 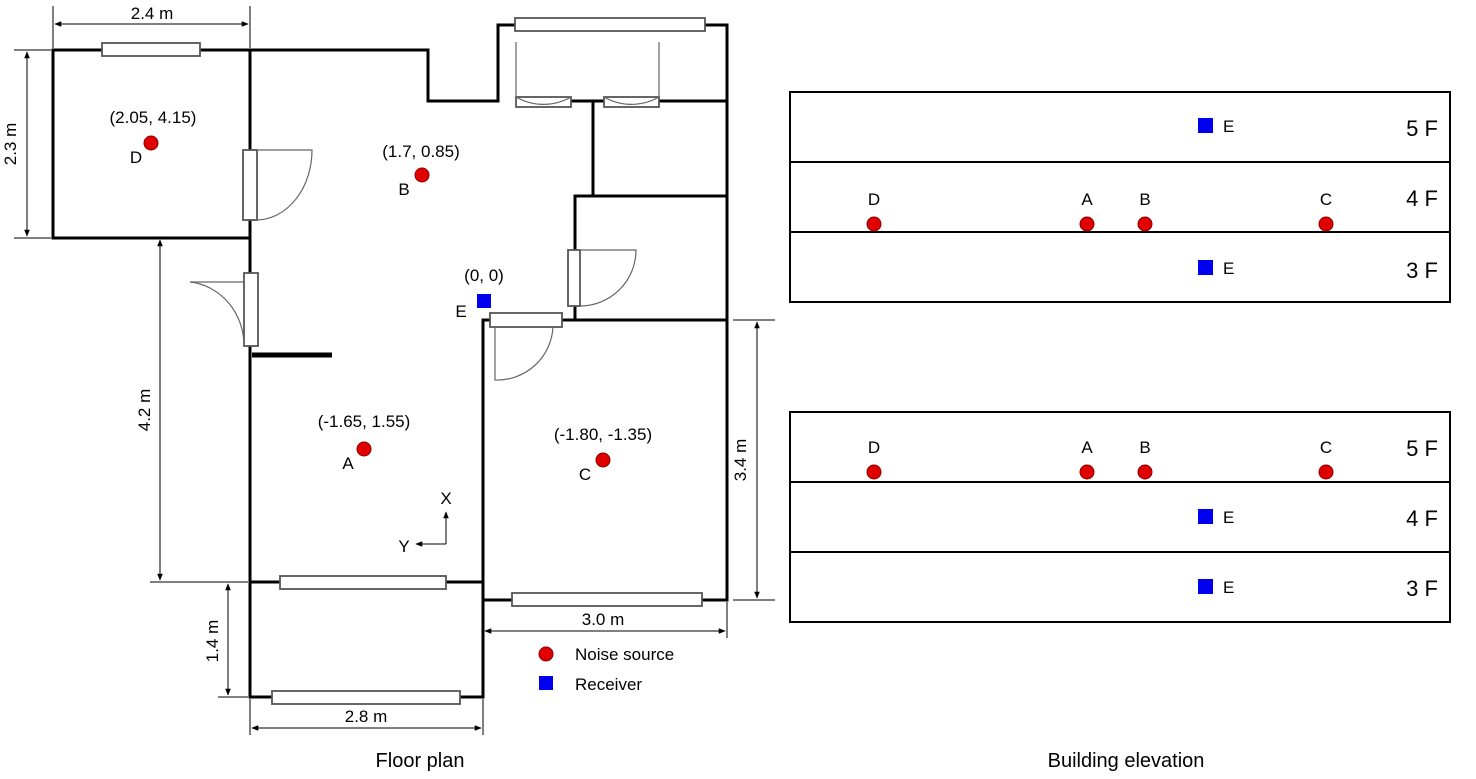 What do you see at coordinates (546, 654) in the screenshot?
I see `legend-source-icon` at bounding box center [546, 654].